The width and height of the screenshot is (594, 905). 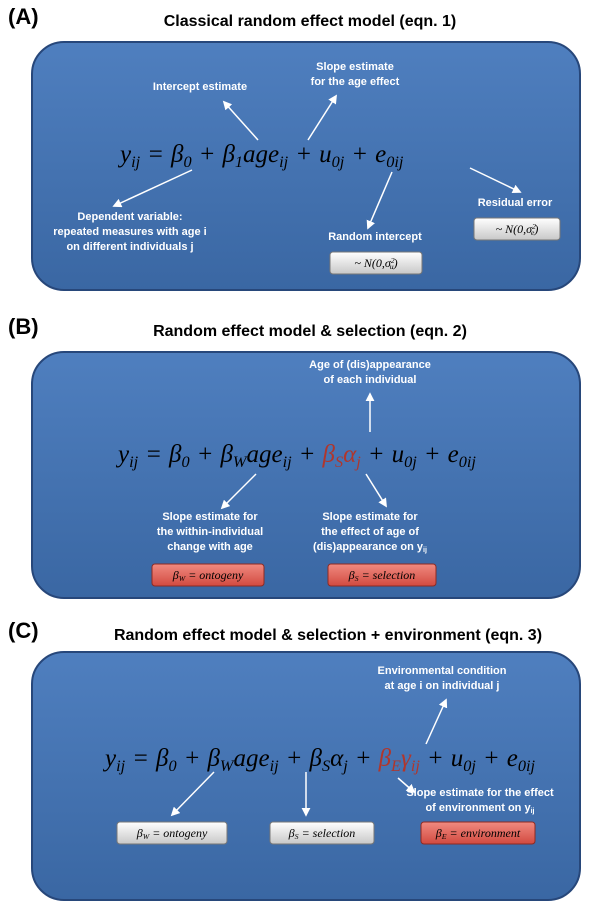 What do you see at coordinates (239, 162) in the screenshot?
I see `subscript: 1` at bounding box center [239, 162].